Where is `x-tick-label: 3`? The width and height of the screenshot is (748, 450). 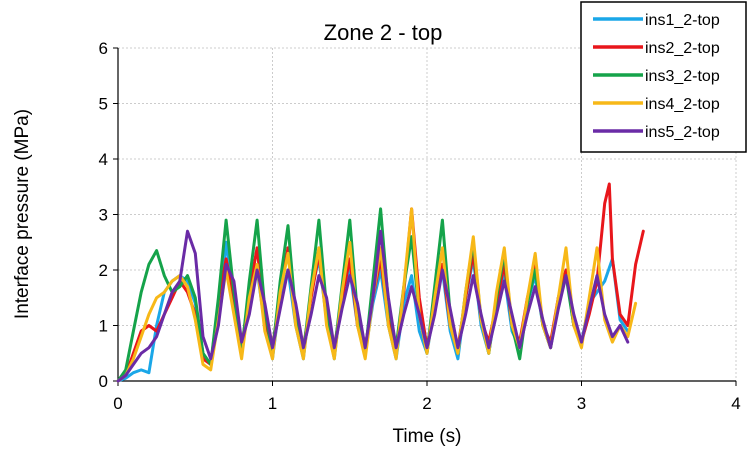 x-tick-label: 3 is located at coordinates (581, 403).